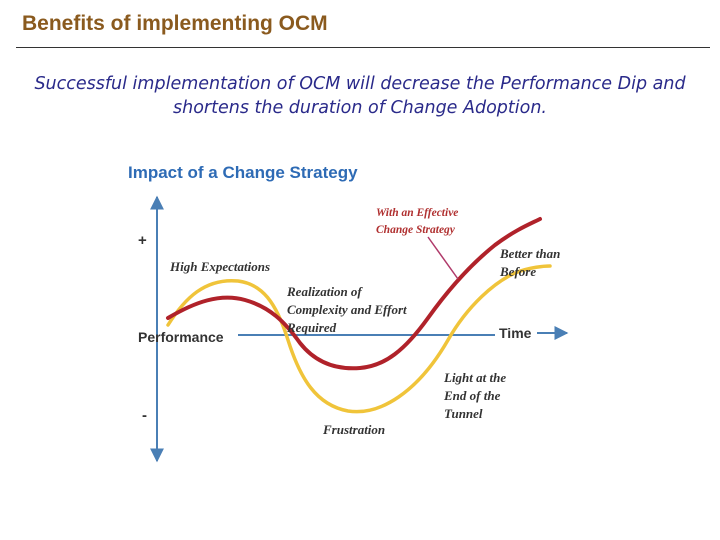 The height and width of the screenshot is (540, 720). Describe the element at coordinates (417, 213) in the screenshot. I see `effective-strategy-label-line1: With an Effective` at that location.